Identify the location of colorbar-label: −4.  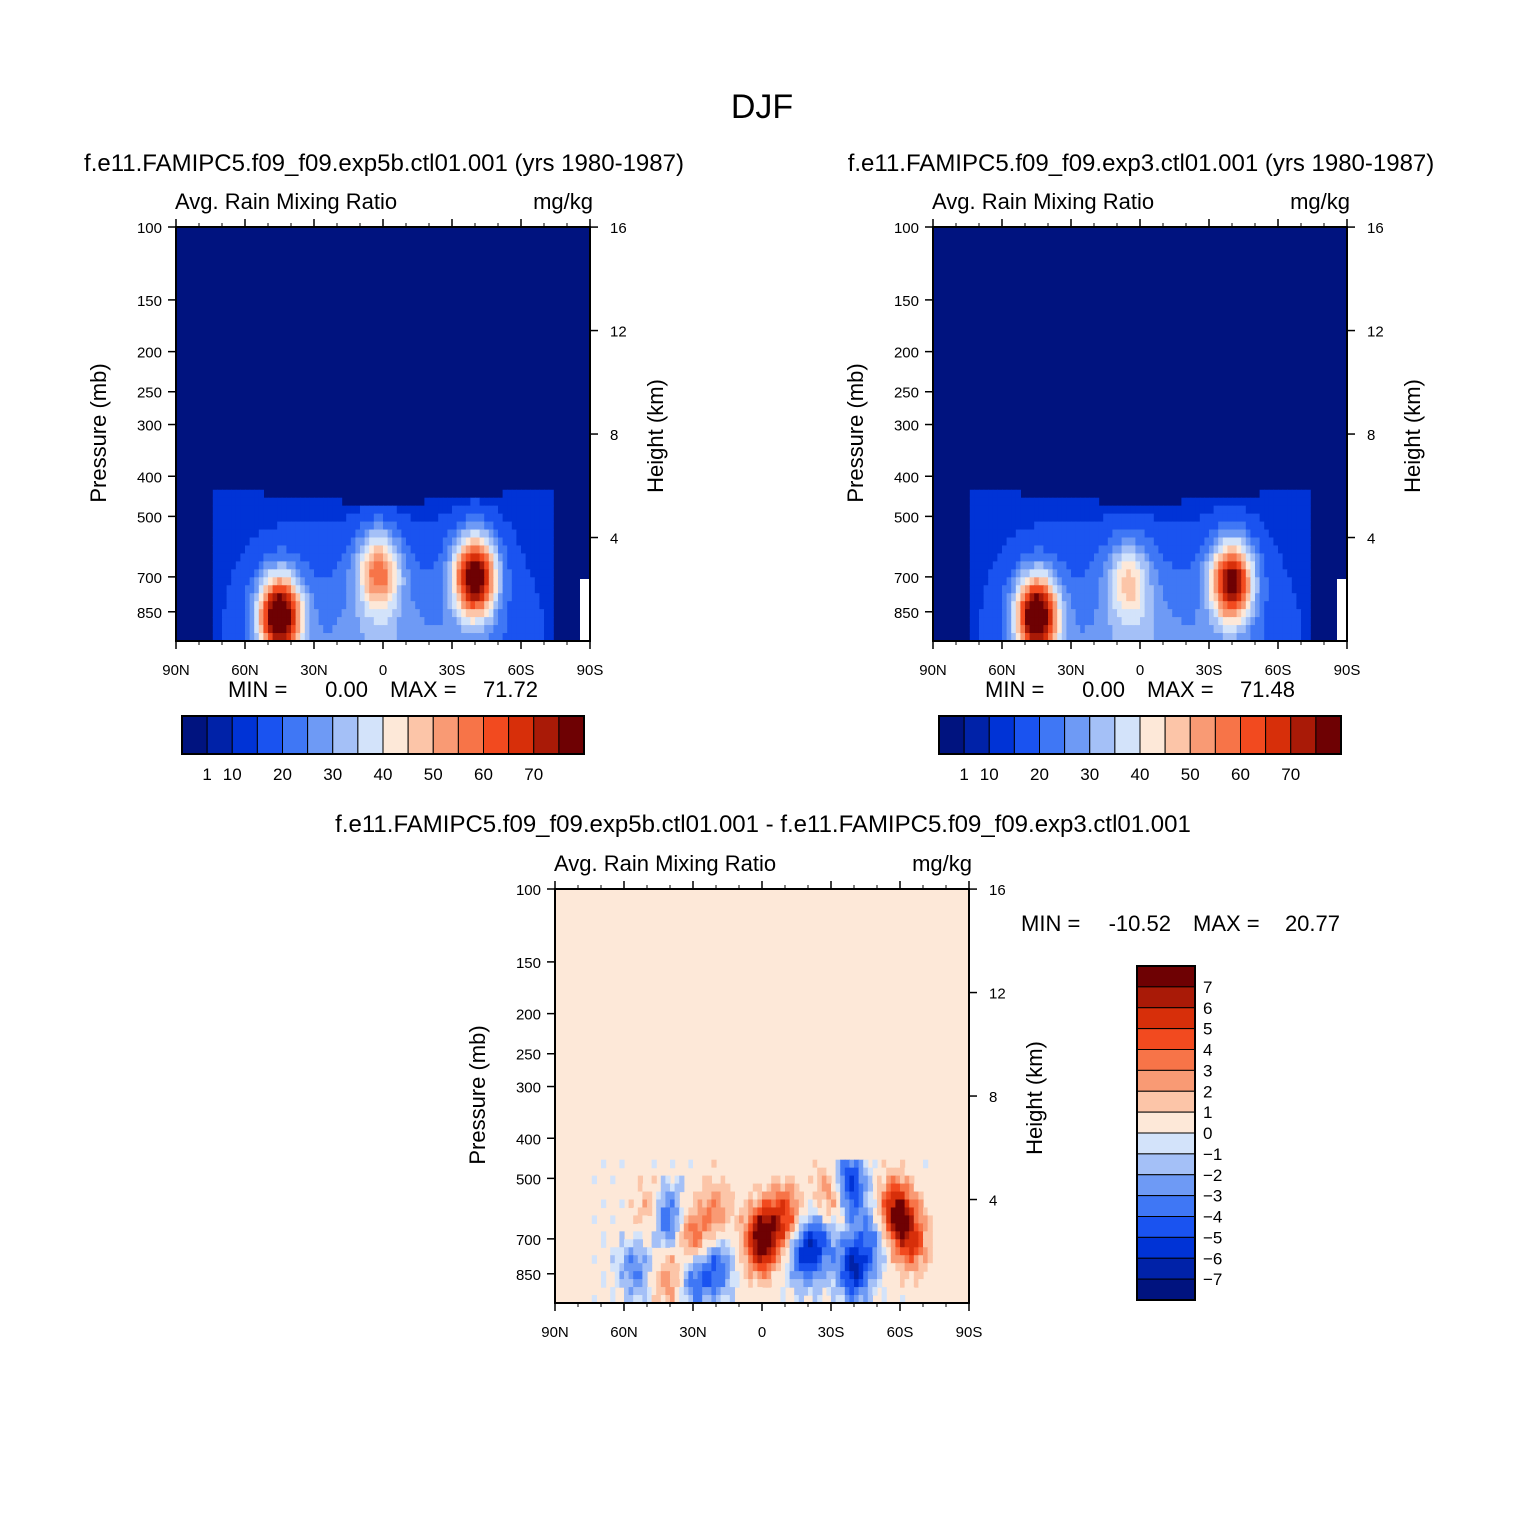
(1212, 1217).